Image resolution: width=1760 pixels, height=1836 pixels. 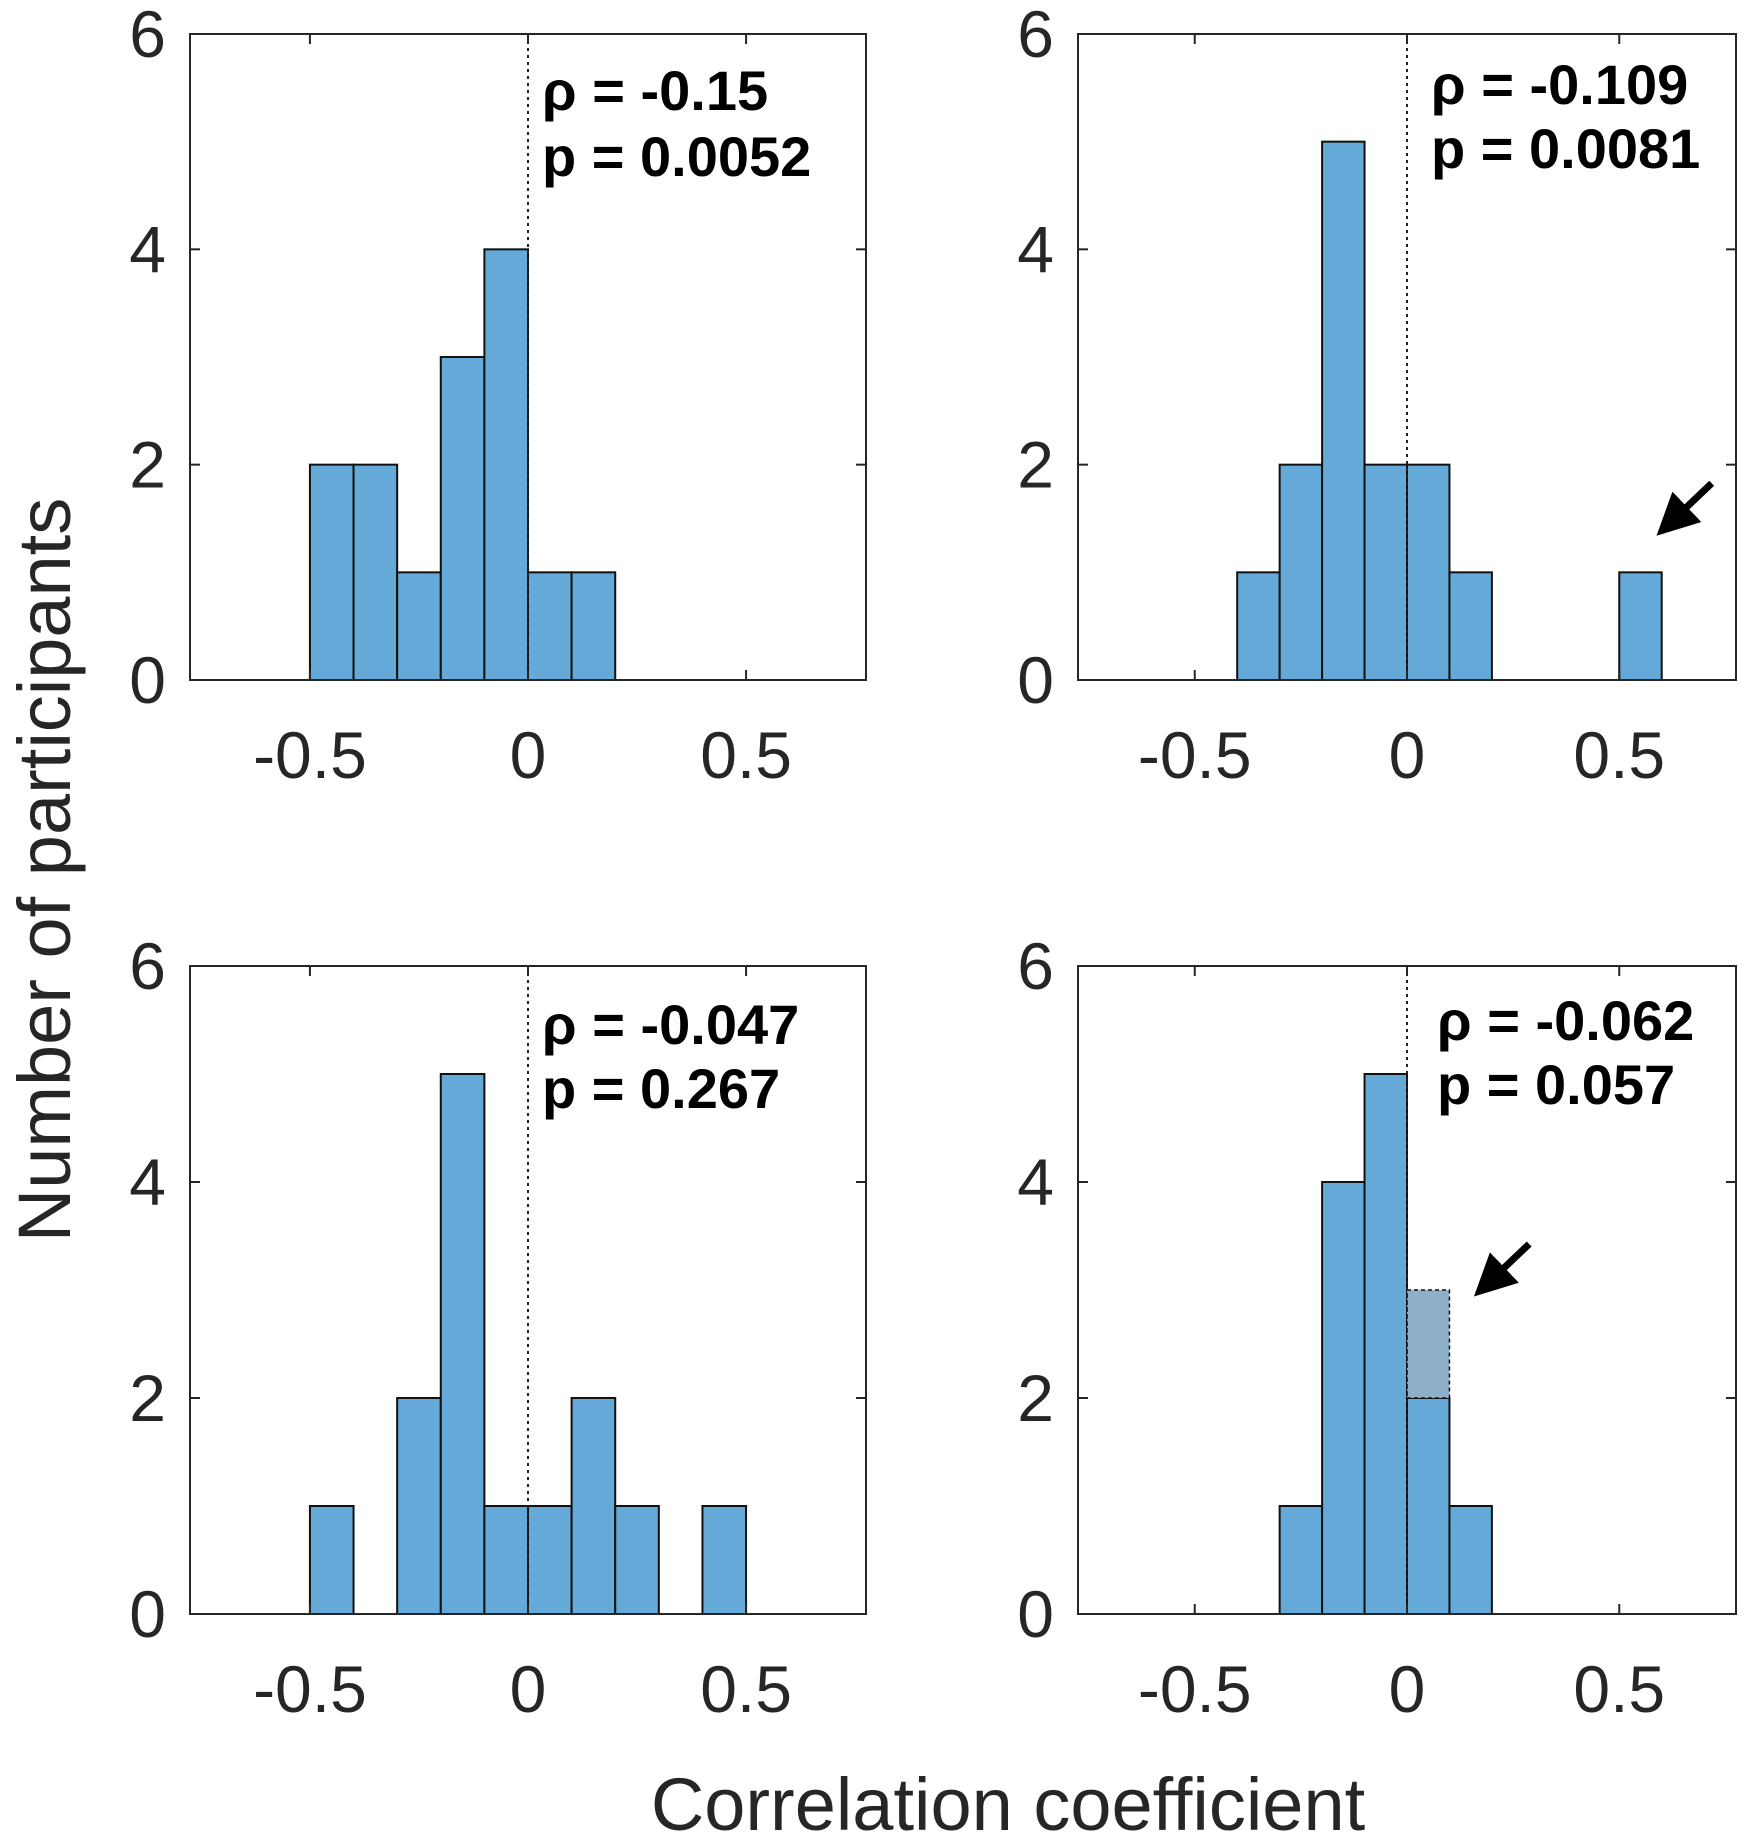 What do you see at coordinates (1565, 1020) in the screenshot?
I see `rho-annotation: ρ = -0.062` at bounding box center [1565, 1020].